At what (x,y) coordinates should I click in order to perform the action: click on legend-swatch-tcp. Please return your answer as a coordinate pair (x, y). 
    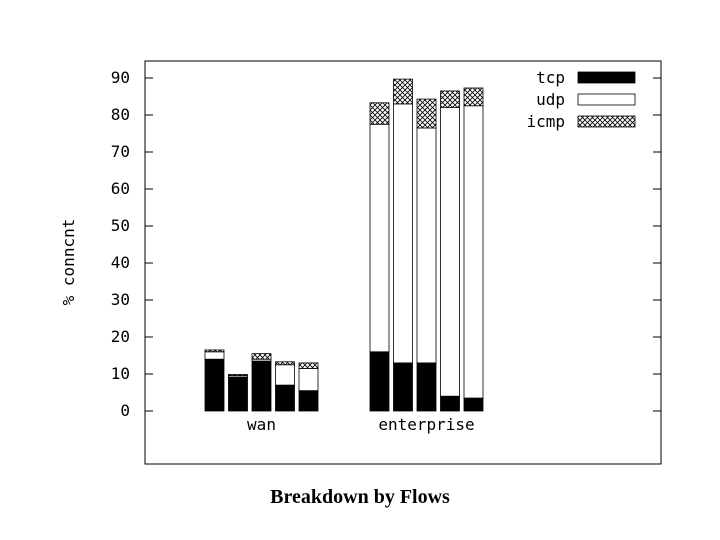
    Looking at the image, I should click on (606, 77).